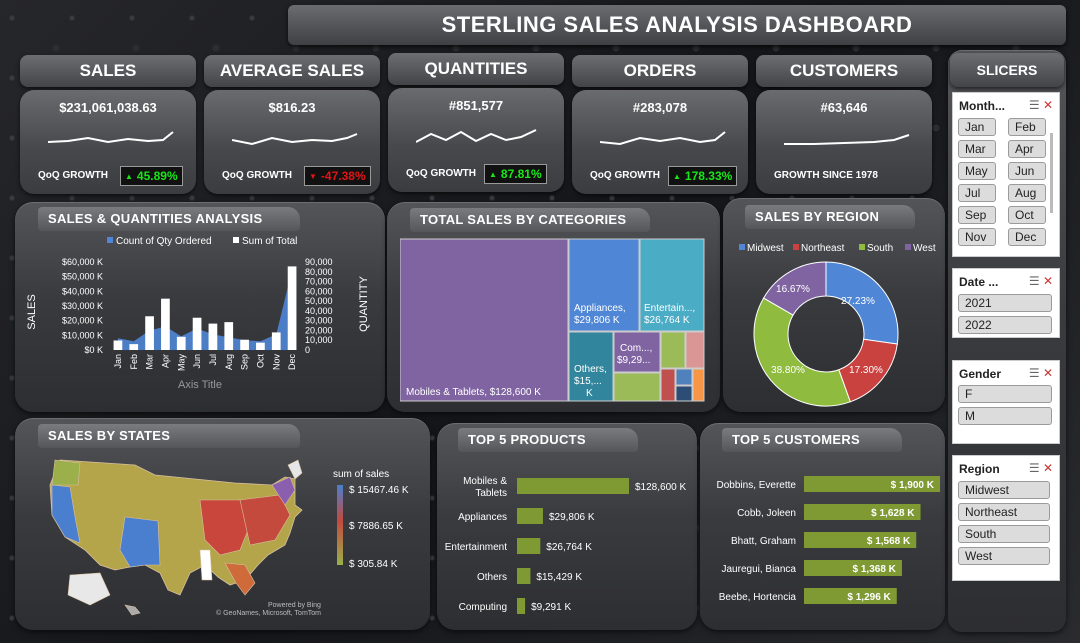  I want to click on donut-slice-midwest, so click(862, 303).